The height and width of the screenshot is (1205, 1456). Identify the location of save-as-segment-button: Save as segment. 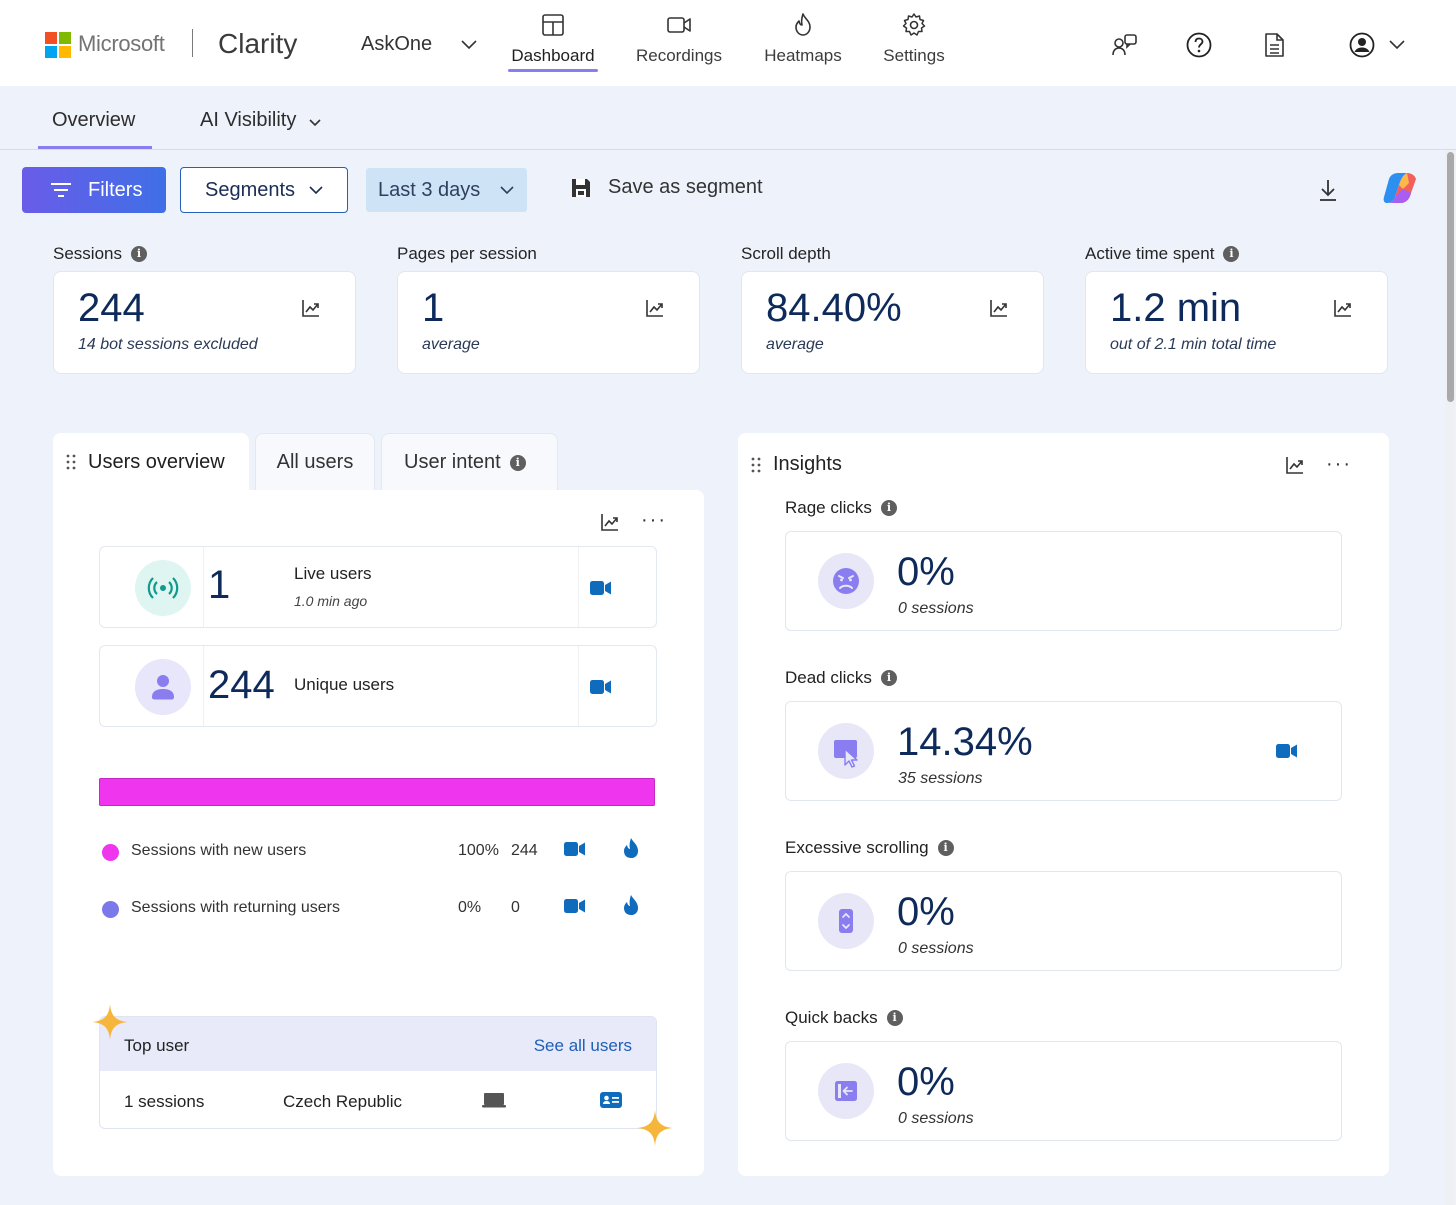
(666, 187).